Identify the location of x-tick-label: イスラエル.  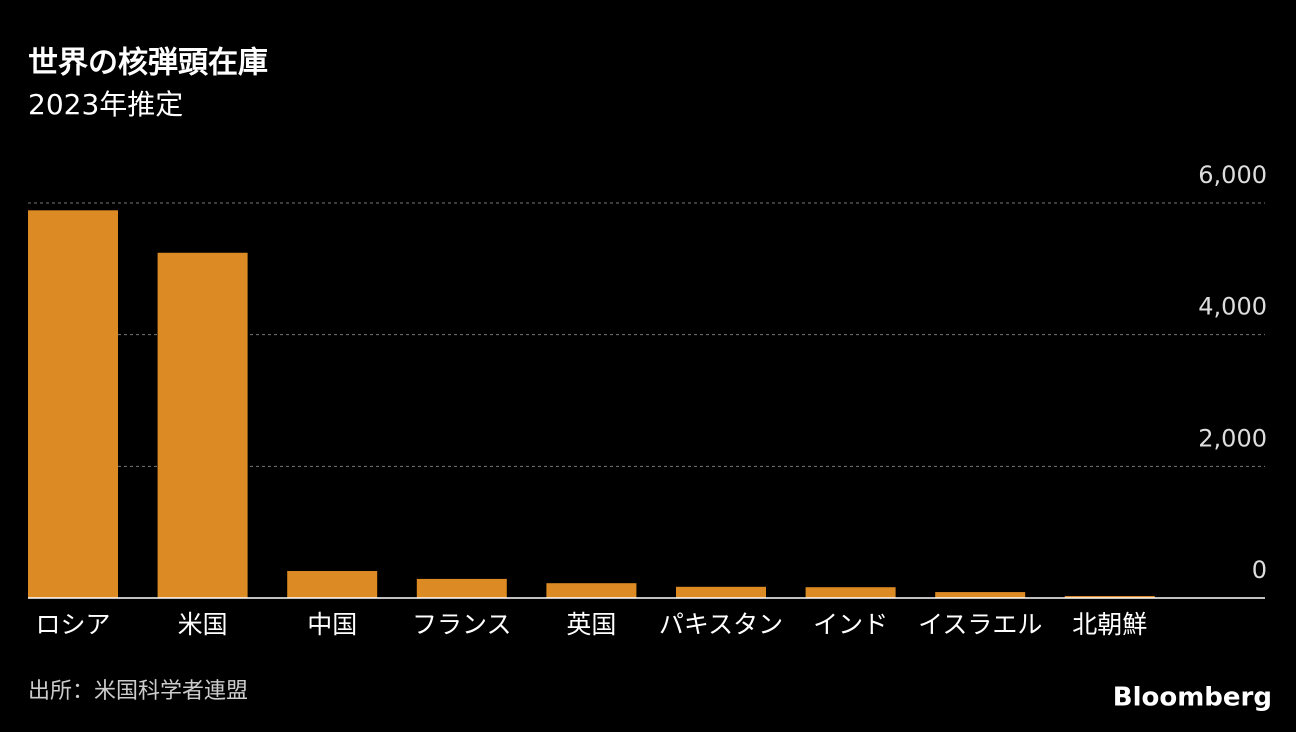
(980, 624).